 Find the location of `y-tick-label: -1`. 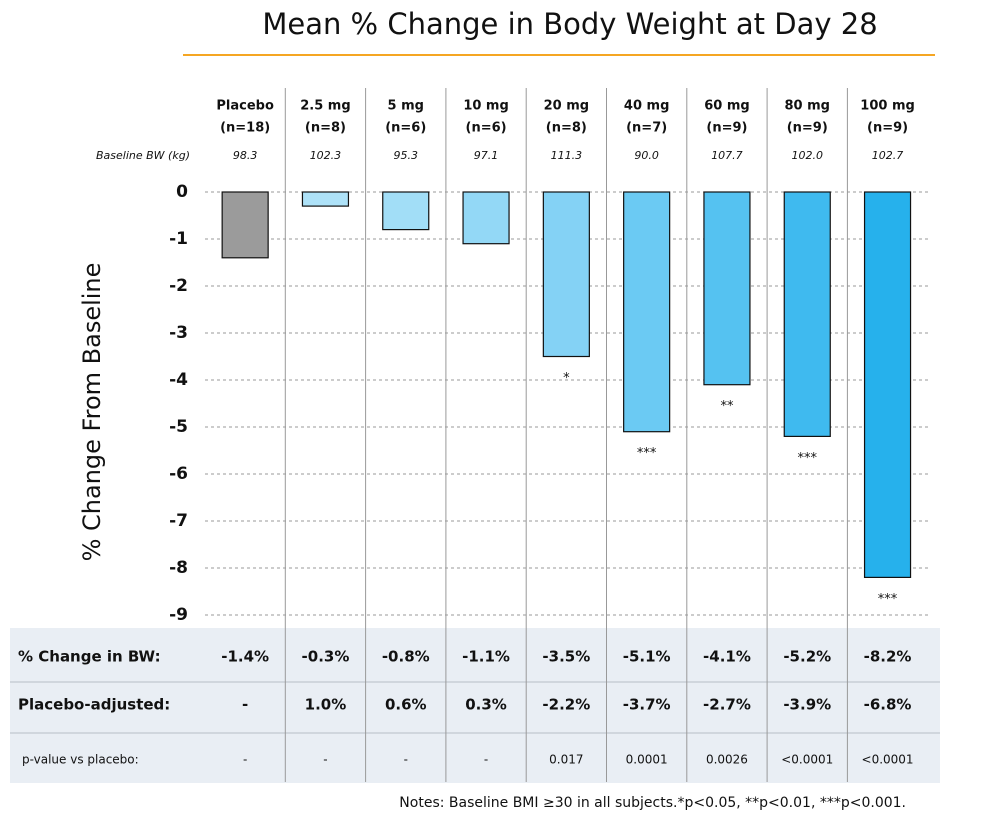

y-tick-label: -1 is located at coordinates (178, 239).